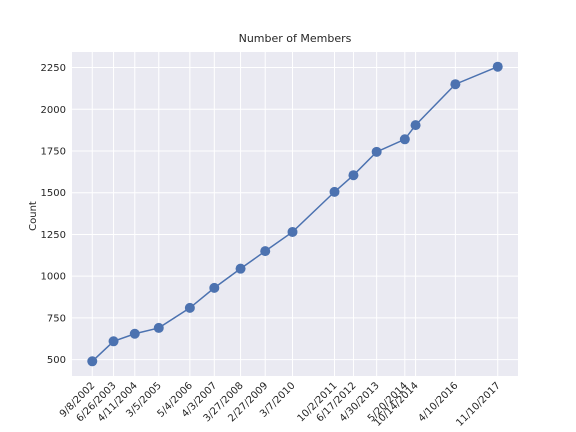 Image resolution: width=576 pixels, height=432 pixels. Describe the element at coordinates (53, 151) in the screenshot. I see `y-tick-label: 1750` at that location.